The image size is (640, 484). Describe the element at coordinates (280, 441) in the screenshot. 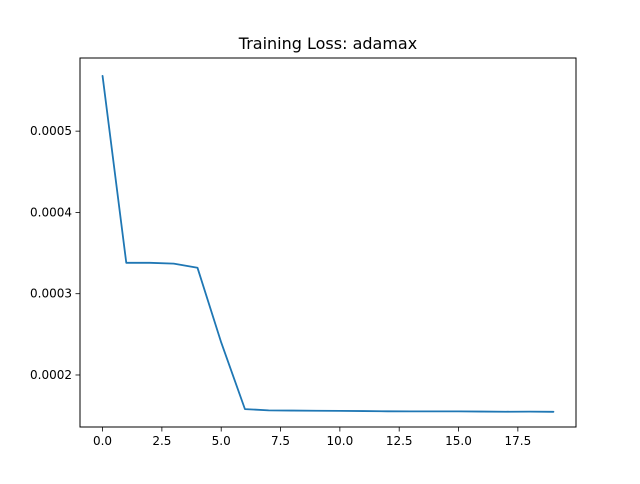

I see `x-tick-label: 7.5` at that location.